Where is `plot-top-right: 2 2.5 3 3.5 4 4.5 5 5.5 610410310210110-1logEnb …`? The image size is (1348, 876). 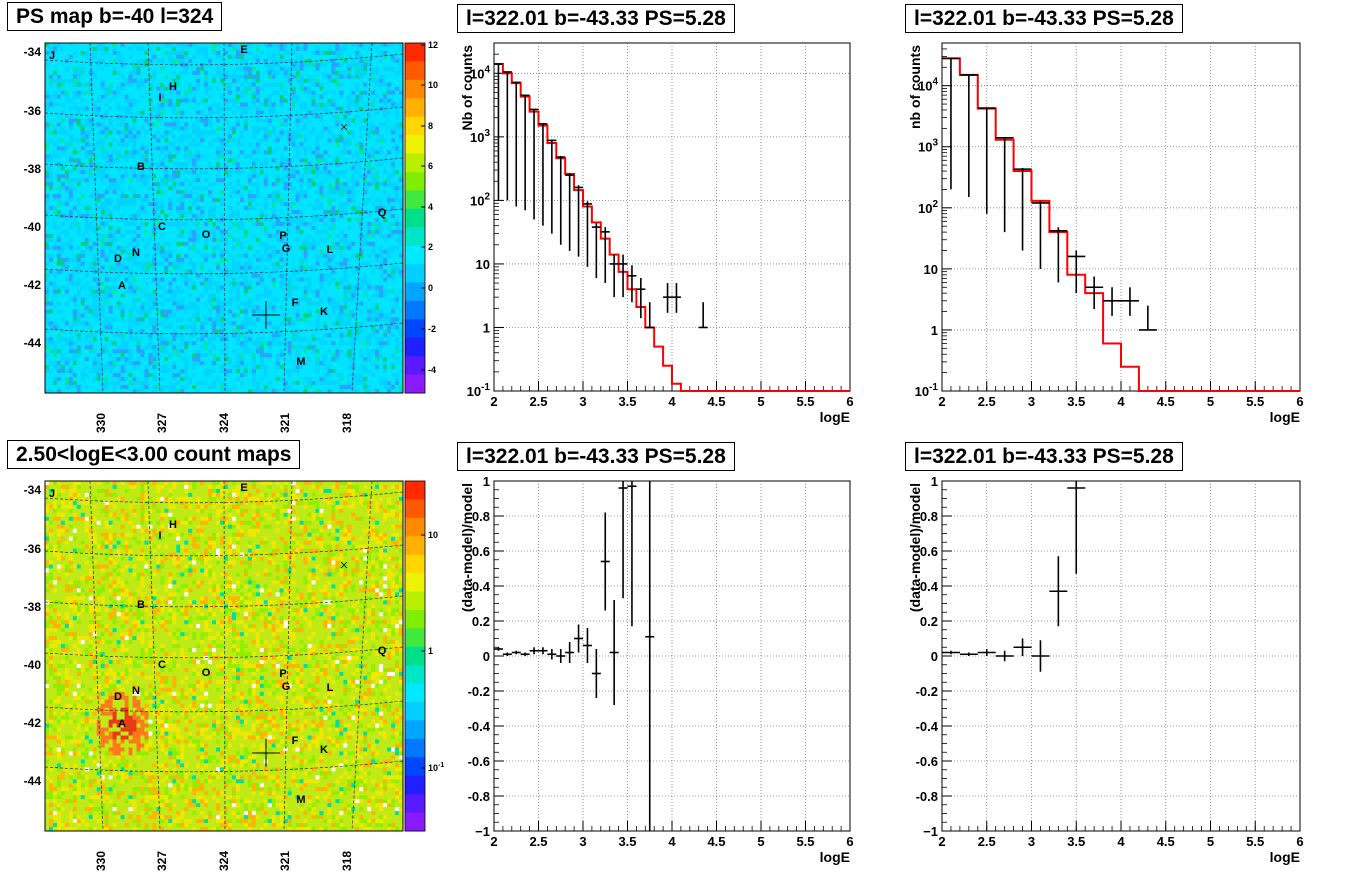 plot-top-right: 2 2.5 3 3.5 4 4.5 5 5.5 610410310210110-1logEnb … is located at coordinates (1105, 233).